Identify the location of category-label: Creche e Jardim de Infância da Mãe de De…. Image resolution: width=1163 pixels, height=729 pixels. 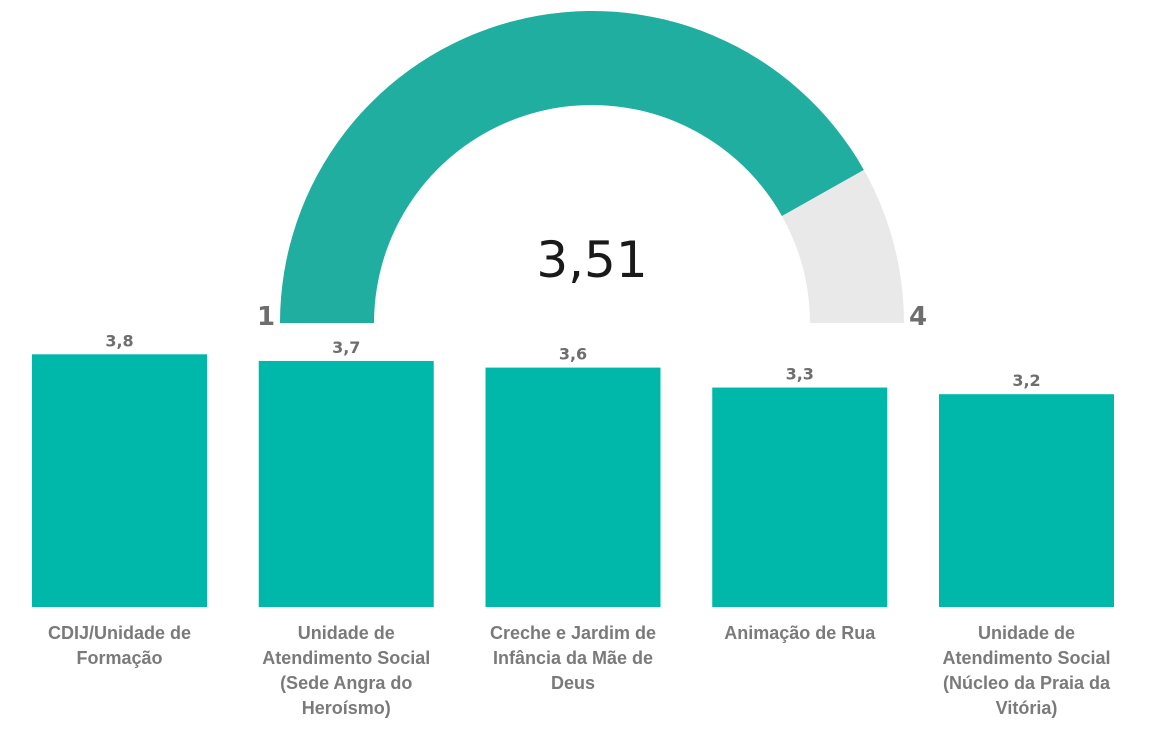
(573, 658).